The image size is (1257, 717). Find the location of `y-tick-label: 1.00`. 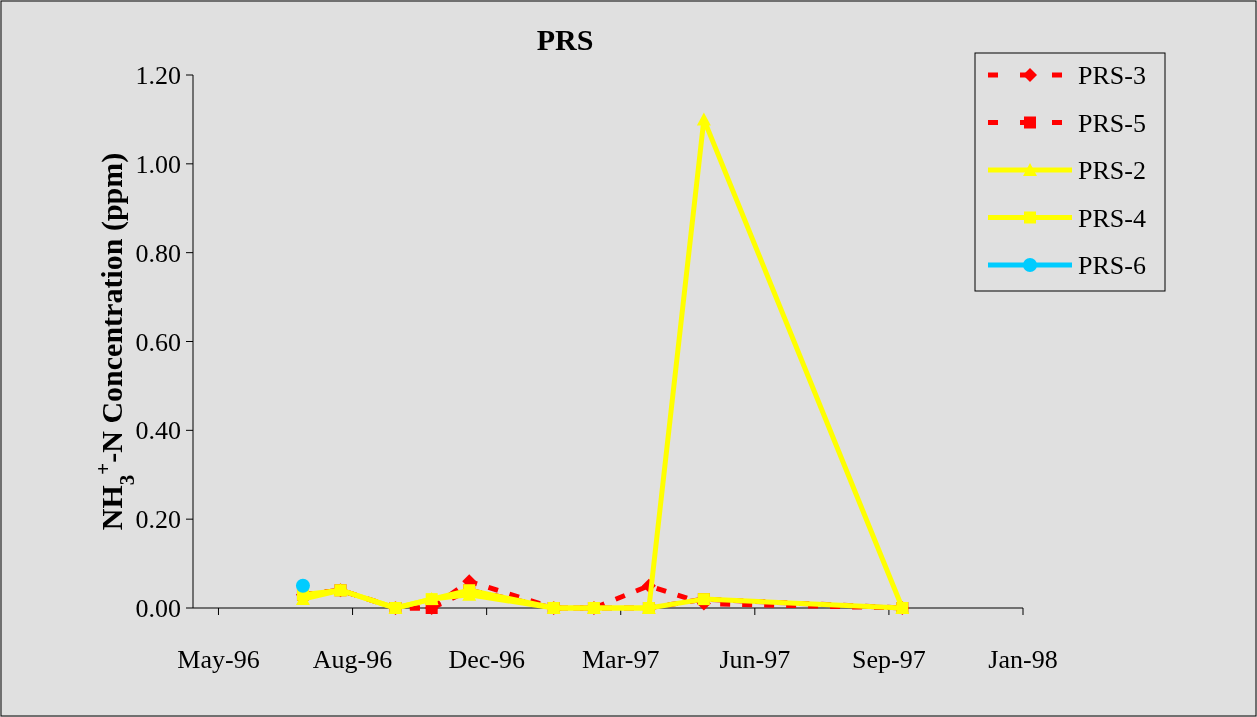

y-tick-label: 1.00 is located at coordinates (158, 164).